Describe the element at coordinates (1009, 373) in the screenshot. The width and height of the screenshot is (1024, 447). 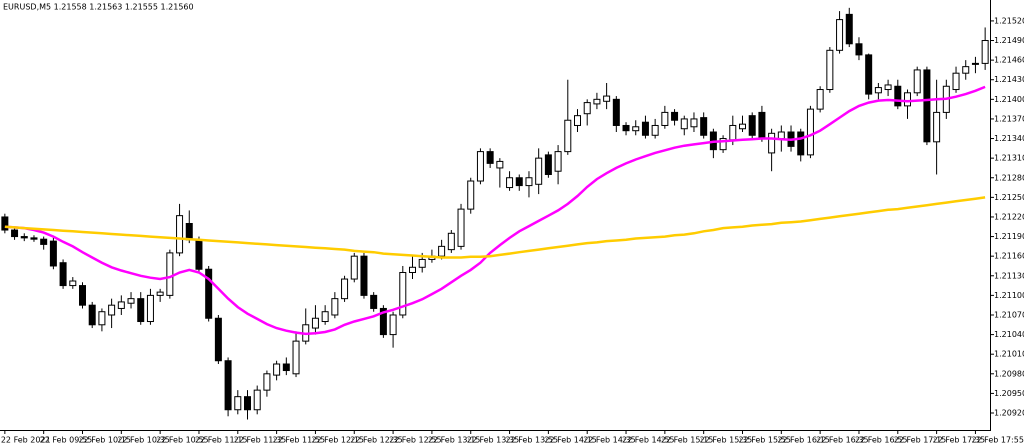
I see `y-tick-label: 1.20980` at that location.